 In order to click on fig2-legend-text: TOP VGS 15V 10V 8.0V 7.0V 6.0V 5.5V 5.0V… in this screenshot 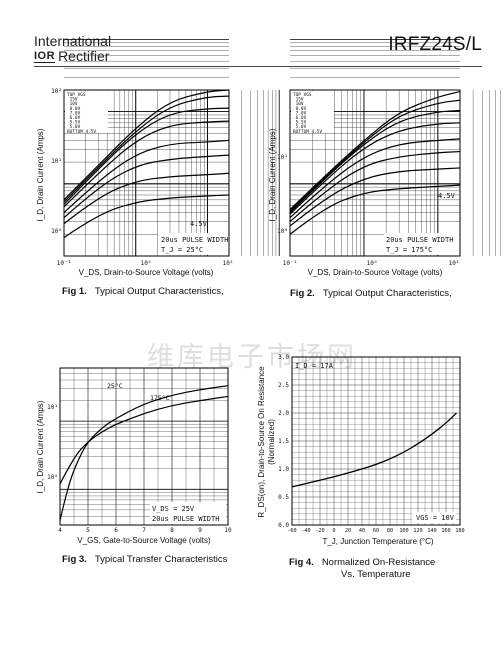, I will do `click(307, 113)`.